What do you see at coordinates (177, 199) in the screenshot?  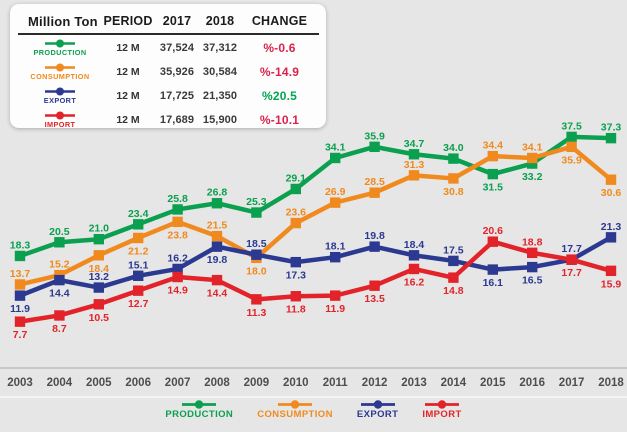 I see `data-label: 25.8` at bounding box center [177, 199].